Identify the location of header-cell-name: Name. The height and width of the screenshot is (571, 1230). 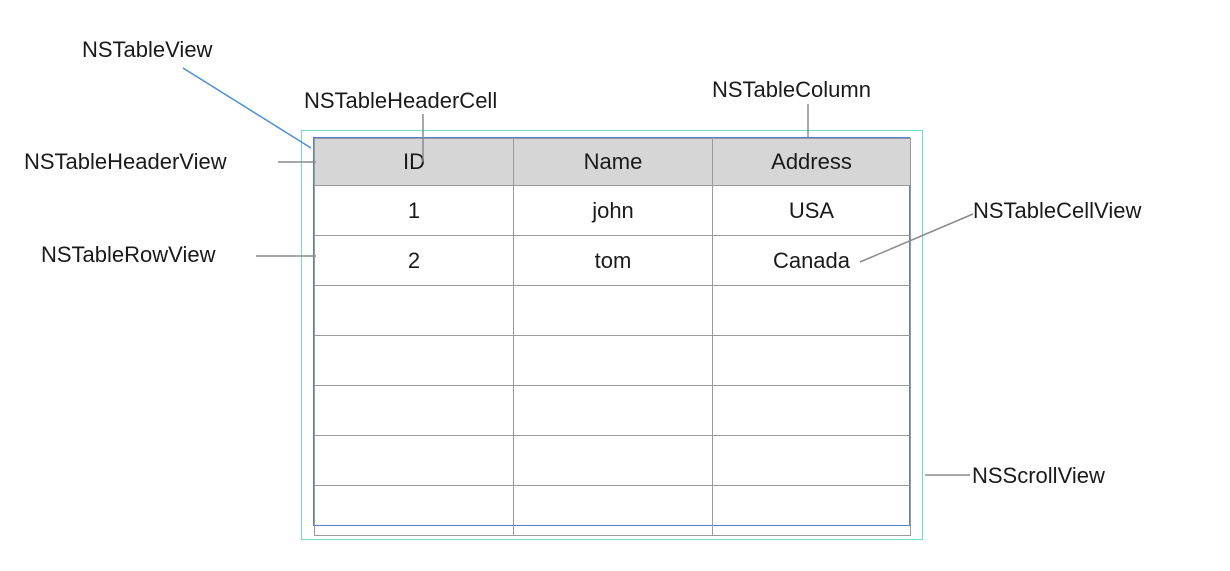
(613, 162).